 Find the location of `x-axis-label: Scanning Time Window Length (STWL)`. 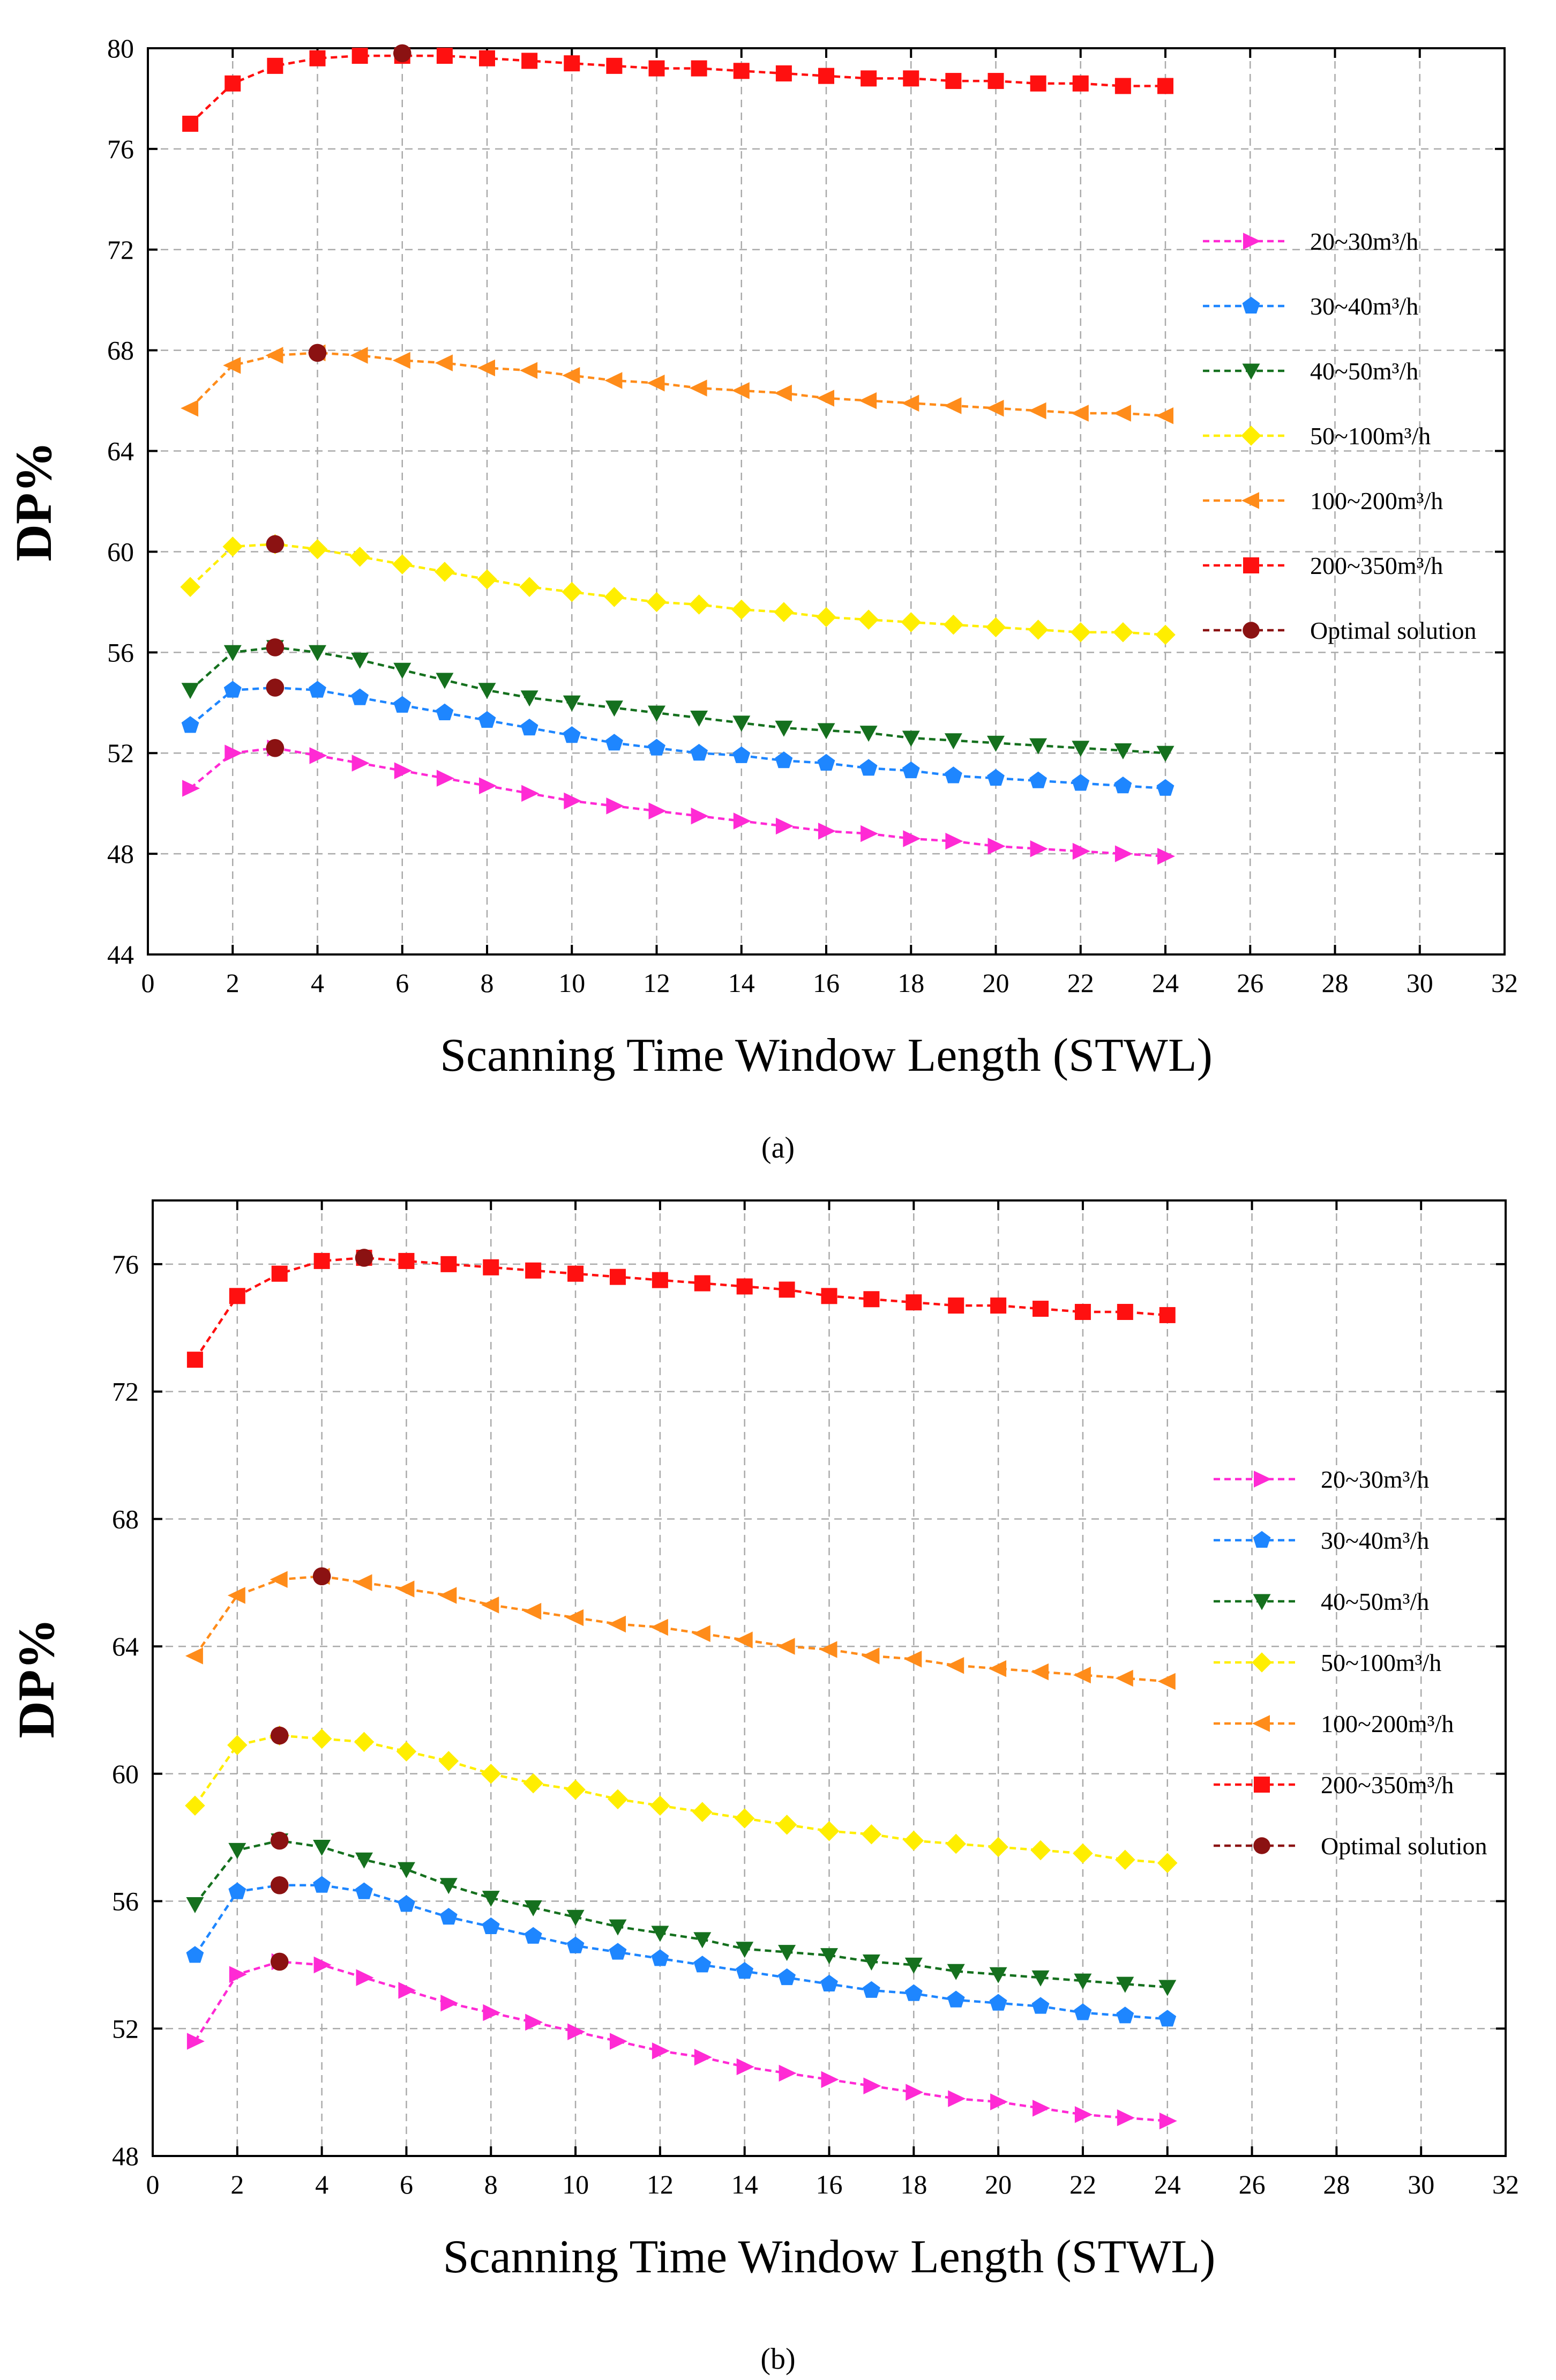

x-axis-label: Scanning Time Window Length (STWL) is located at coordinates (829, 2257).